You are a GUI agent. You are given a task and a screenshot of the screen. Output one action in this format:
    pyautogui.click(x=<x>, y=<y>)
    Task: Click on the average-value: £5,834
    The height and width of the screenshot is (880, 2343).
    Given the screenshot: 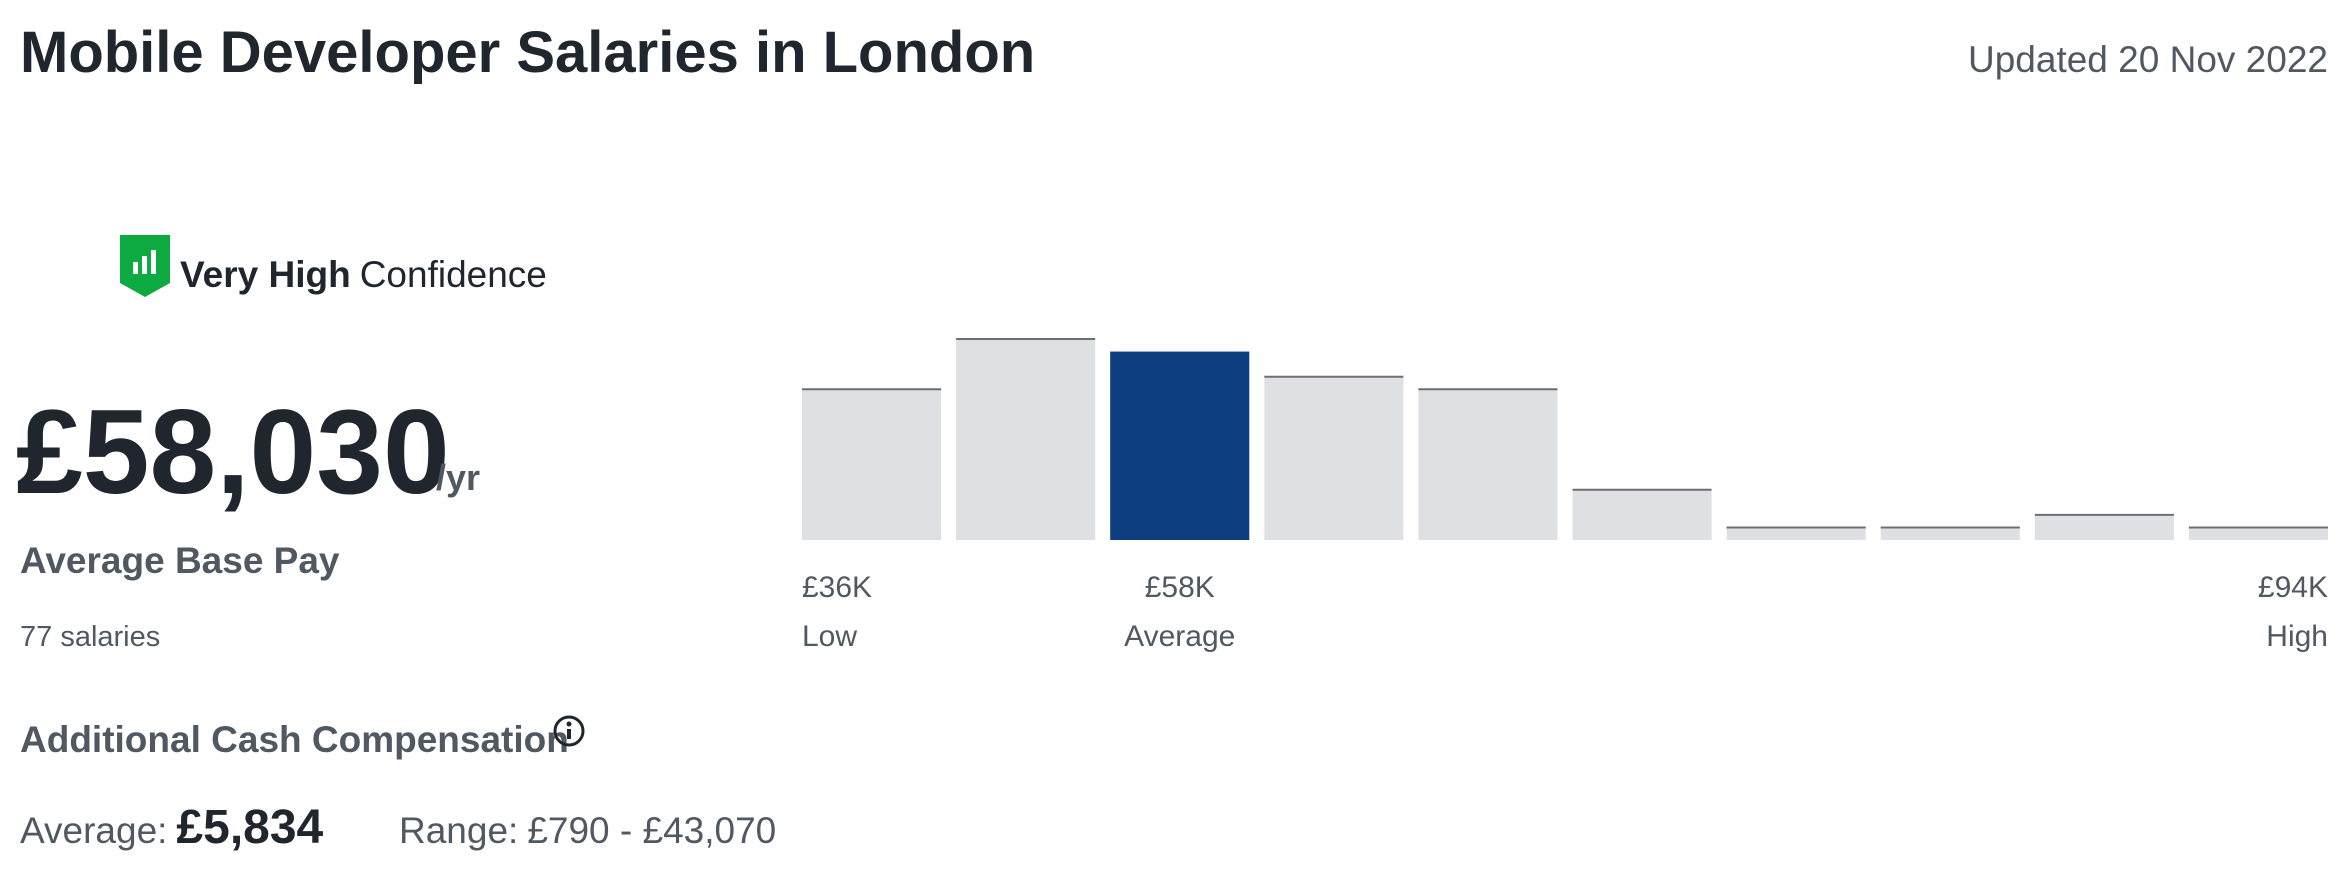 What is the action you would take?
    pyautogui.click(x=249, y=827)
    